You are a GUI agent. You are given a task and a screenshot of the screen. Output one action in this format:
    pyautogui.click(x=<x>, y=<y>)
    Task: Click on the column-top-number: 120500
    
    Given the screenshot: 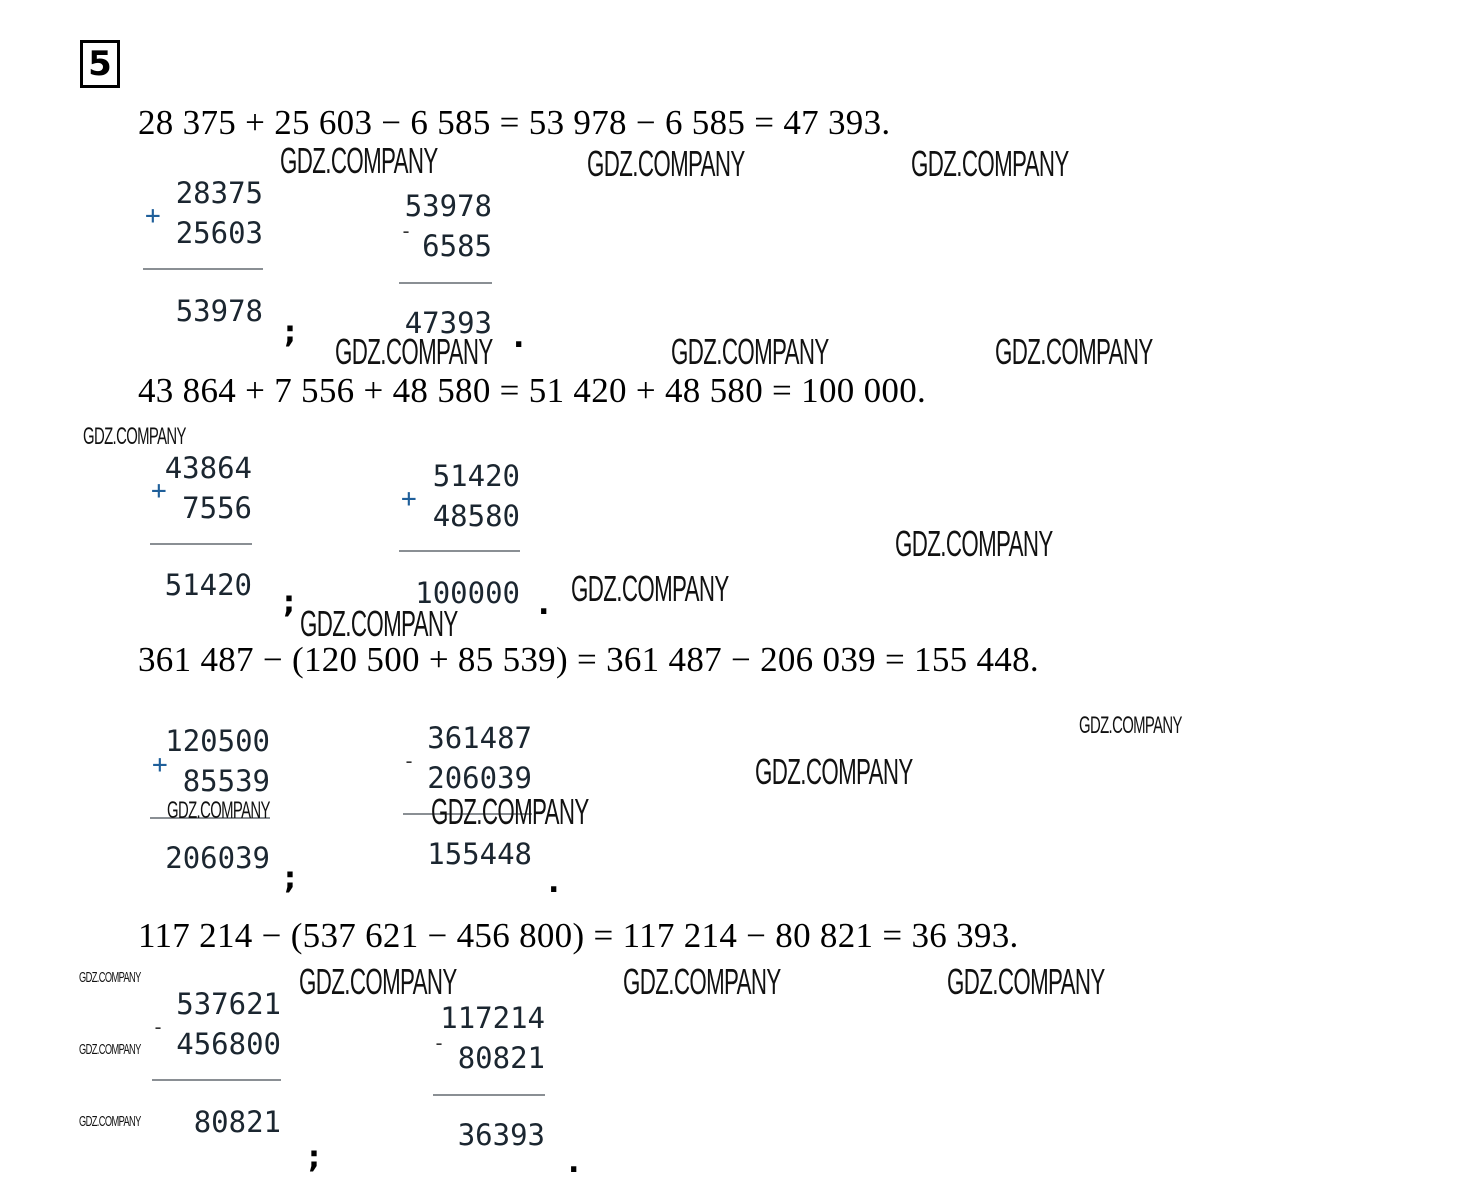 What is the action you would take?
    pyautogui.click(x=217, y=741)
    